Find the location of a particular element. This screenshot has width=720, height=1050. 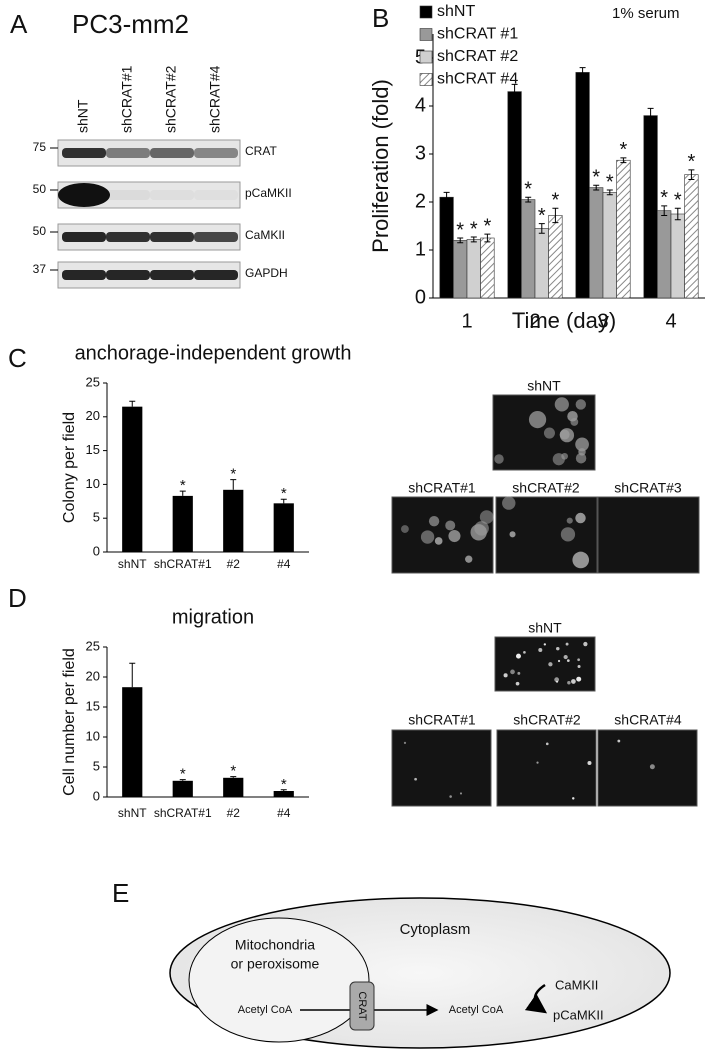

panel-letter: E is located at coordinates (120, 893).